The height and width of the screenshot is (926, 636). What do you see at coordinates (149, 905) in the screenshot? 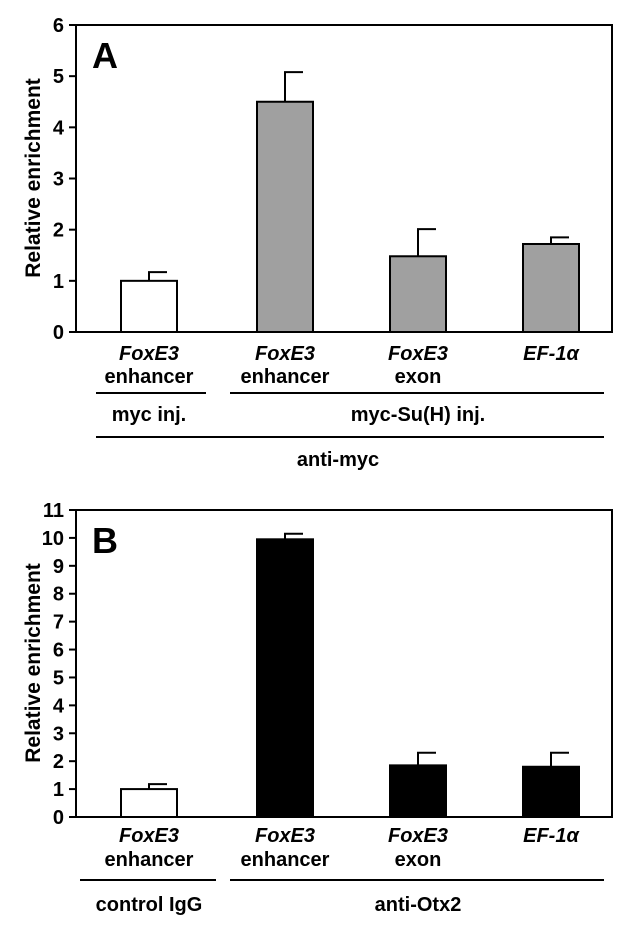
I see `panel-b-group-label: control IgG` at bounding box center [149, 905].